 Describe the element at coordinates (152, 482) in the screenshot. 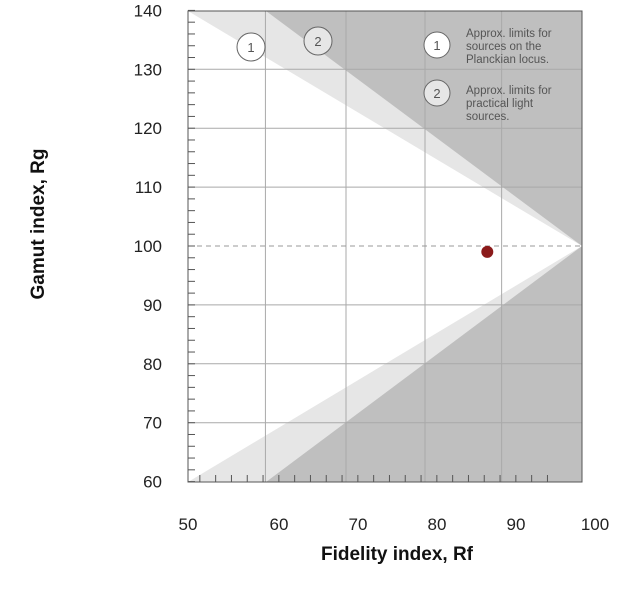

I see `y-tick-label: 60` at that location.